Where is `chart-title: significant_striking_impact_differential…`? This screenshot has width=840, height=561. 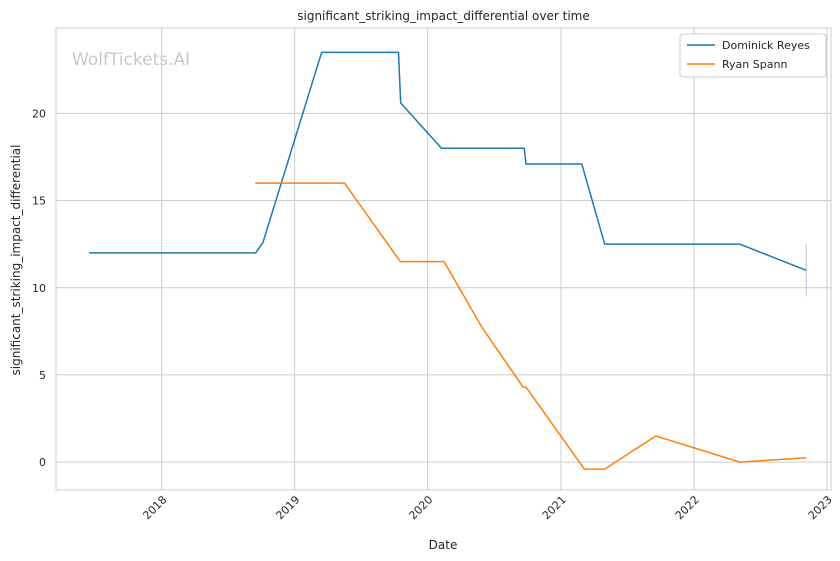
chart-title: significant_striking_impact_differential… is located at coordinates (443, 16).